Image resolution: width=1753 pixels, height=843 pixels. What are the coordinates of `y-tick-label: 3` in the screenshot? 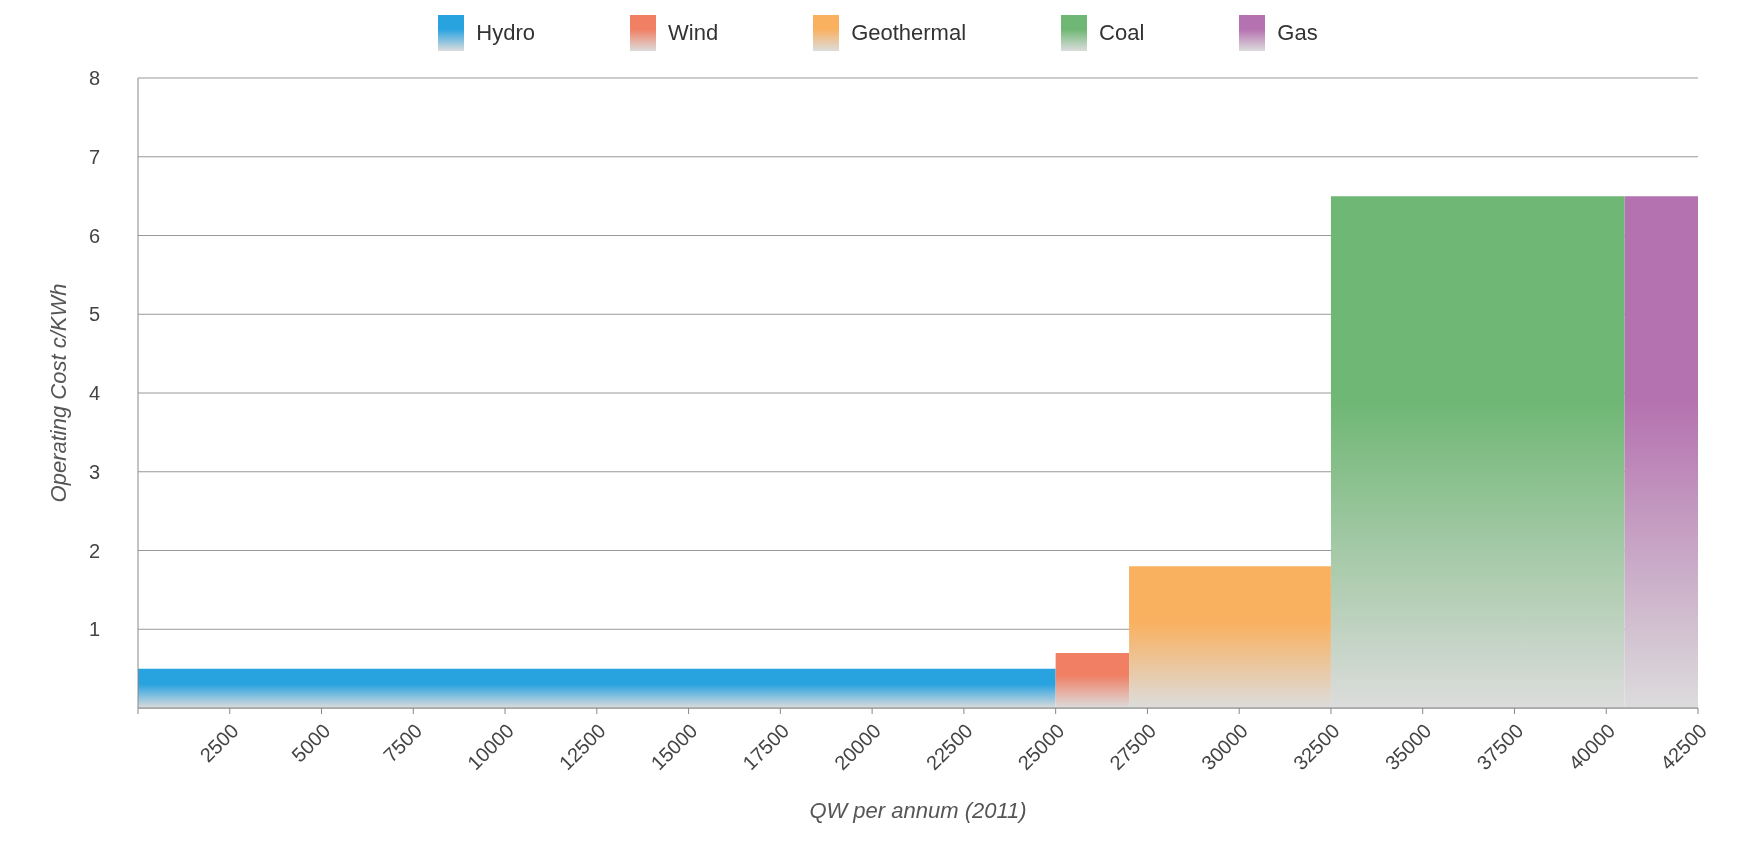 It's located at (94, 471).